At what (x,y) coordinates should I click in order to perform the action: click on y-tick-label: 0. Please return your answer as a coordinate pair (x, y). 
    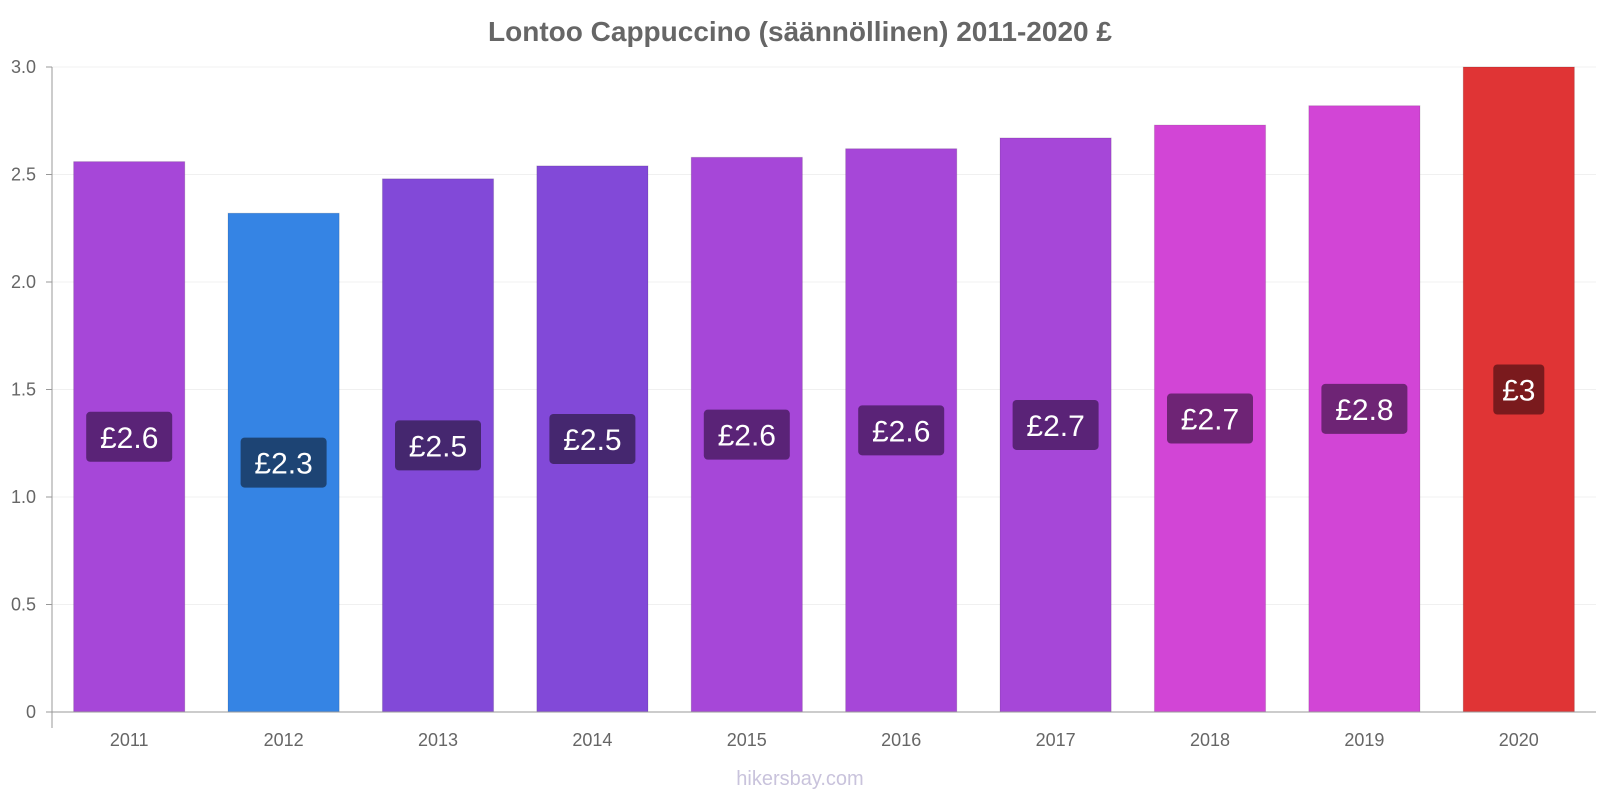
    Looking at the image, I should click on (31, 712).